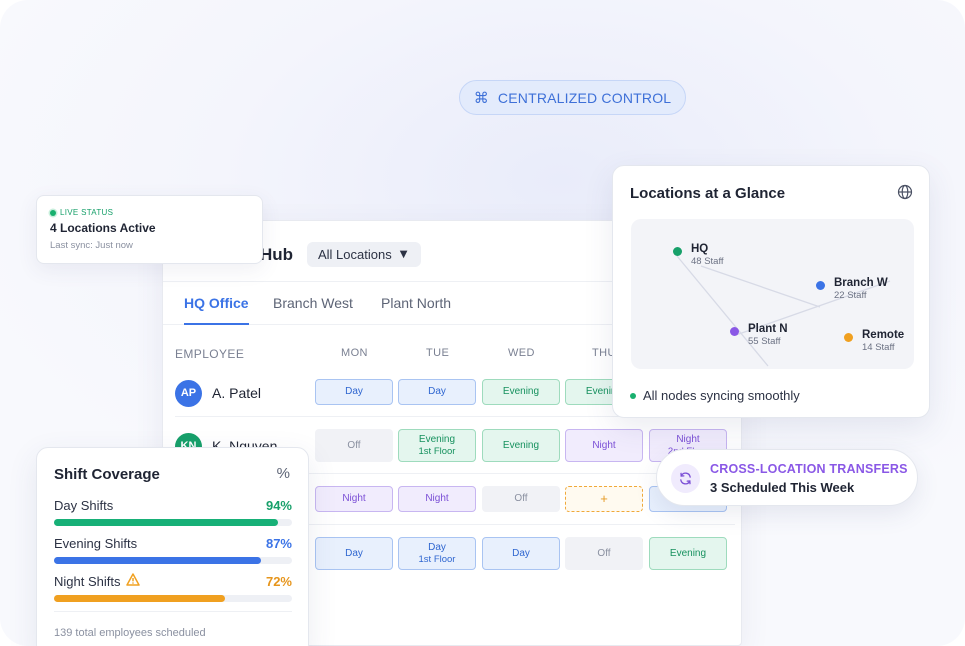  Describe the element at coordinates (848, 337) in the screenshot. I see `remote-dot-icon` at that location.